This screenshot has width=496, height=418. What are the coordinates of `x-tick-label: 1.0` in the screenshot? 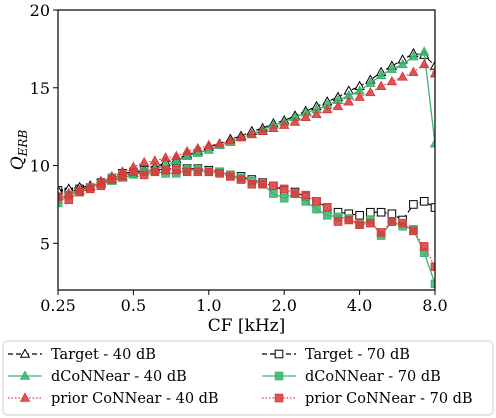 It's located at (208, 305).